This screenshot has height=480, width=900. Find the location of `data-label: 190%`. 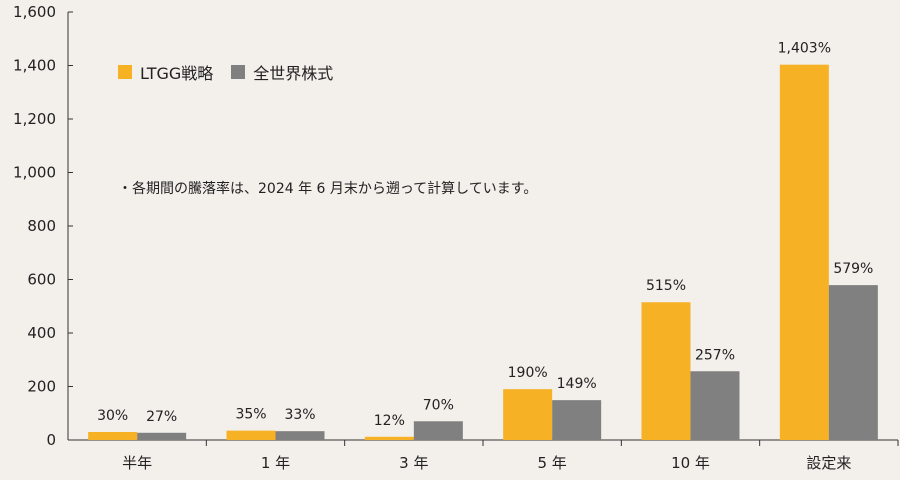

data-label: 190% is located at coordinates (528, 373).